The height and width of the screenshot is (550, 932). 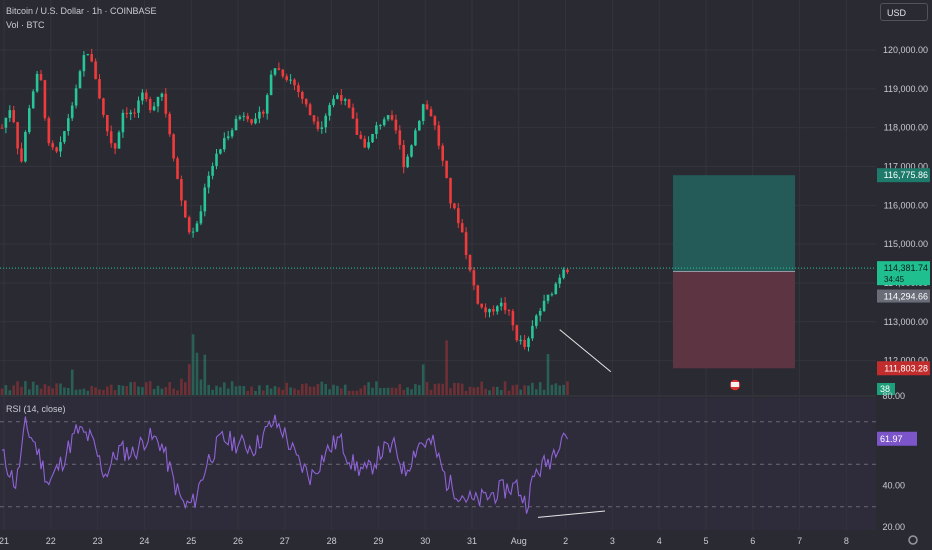 I want to click on volume-badge-bg, so click(x=886, y=389).